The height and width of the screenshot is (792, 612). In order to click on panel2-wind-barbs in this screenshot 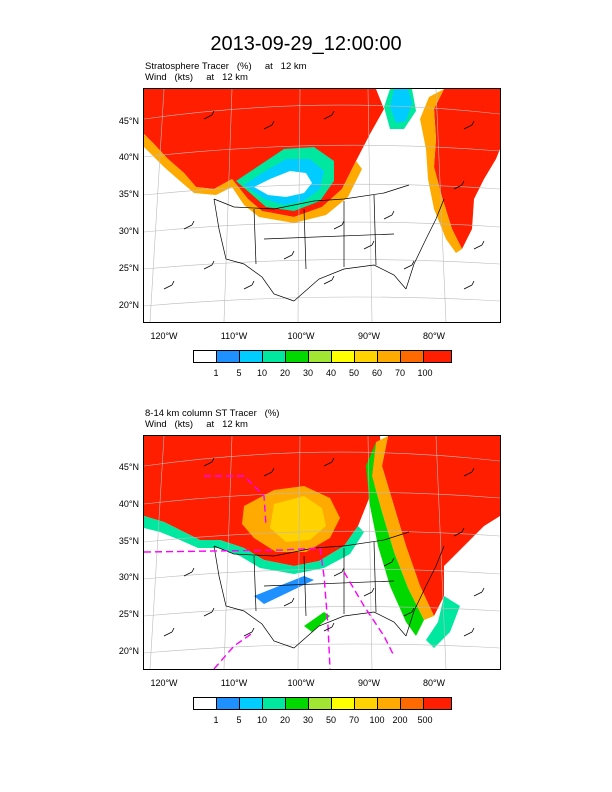, I will do `click(324, 547)`.